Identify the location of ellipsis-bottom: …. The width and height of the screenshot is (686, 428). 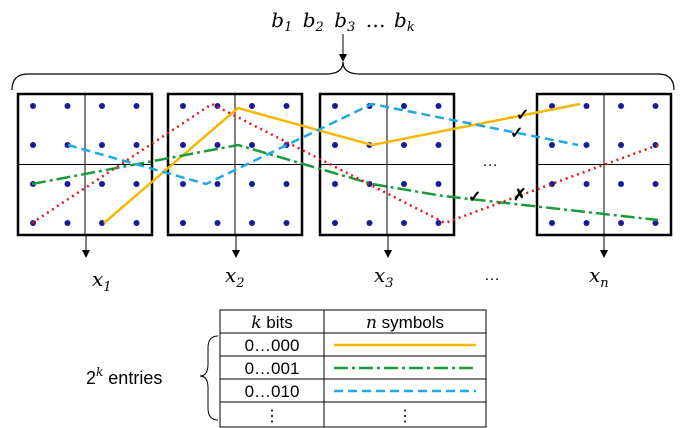
(492, 275).